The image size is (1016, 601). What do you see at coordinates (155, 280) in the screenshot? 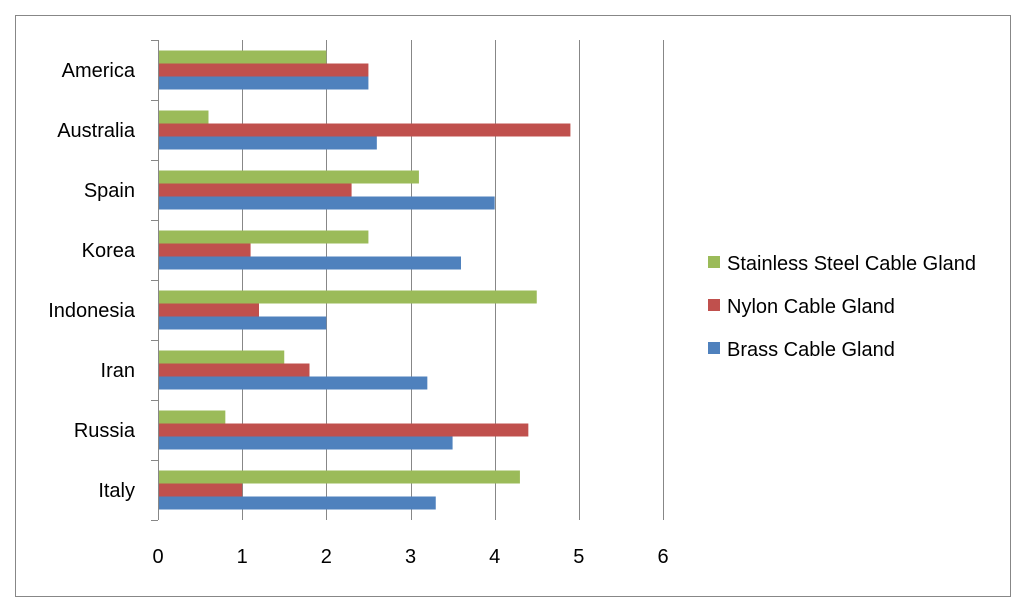
I see `axes` at bounding box center [155, 280].